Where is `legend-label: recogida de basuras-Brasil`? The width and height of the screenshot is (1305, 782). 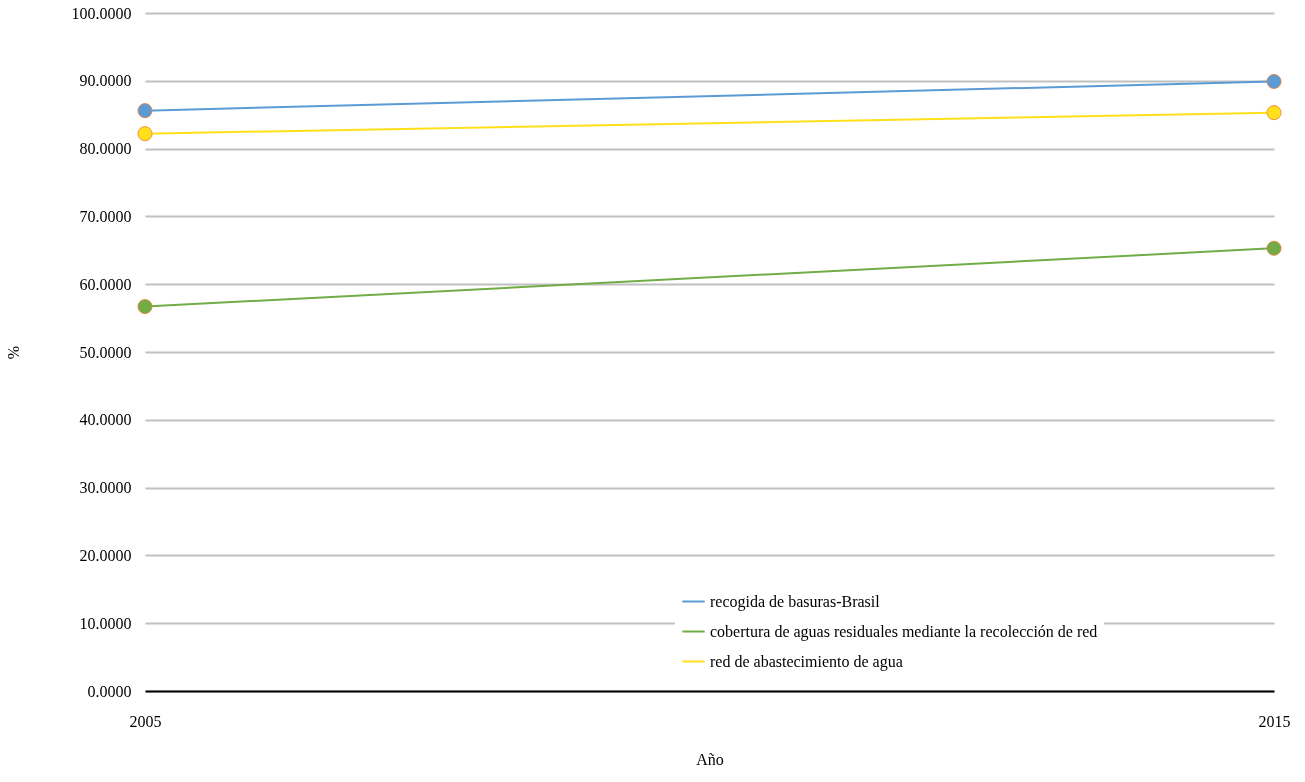
legend-label: recogida de basuras-Brasil is located at coordinates (795, 601).